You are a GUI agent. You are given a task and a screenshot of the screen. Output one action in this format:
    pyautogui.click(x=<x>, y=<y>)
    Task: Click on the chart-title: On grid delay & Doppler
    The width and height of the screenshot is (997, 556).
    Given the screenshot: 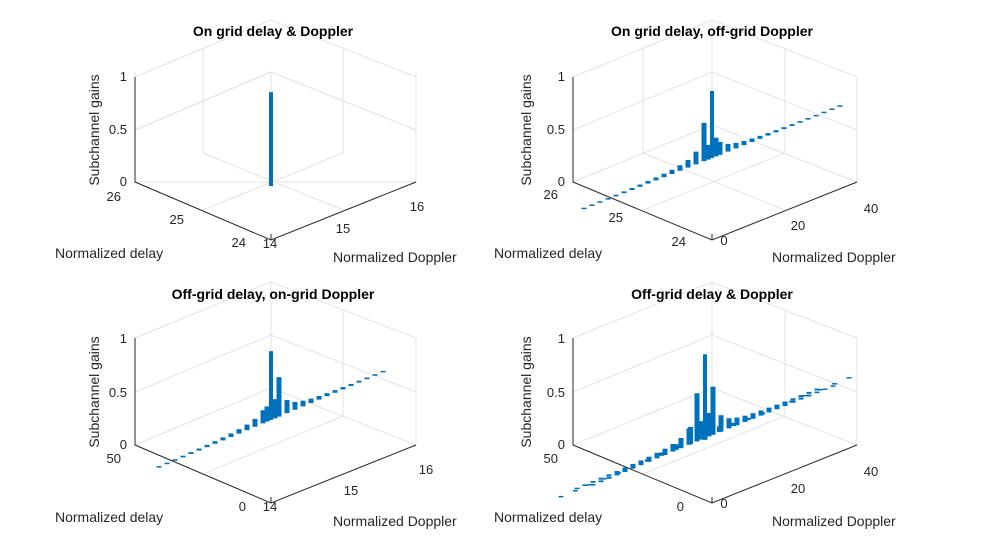 What is the action you would take?
    pyautogui.click(x=273, y=31)
    